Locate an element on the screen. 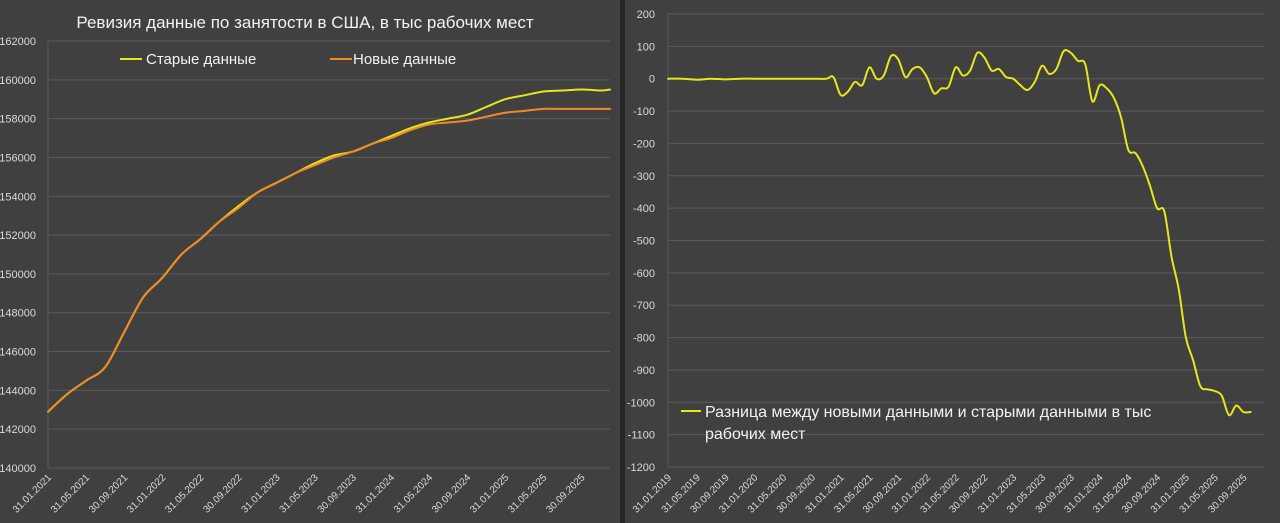 The image size is (1280, 523). panel-divider is located at coordinates (622, 261).